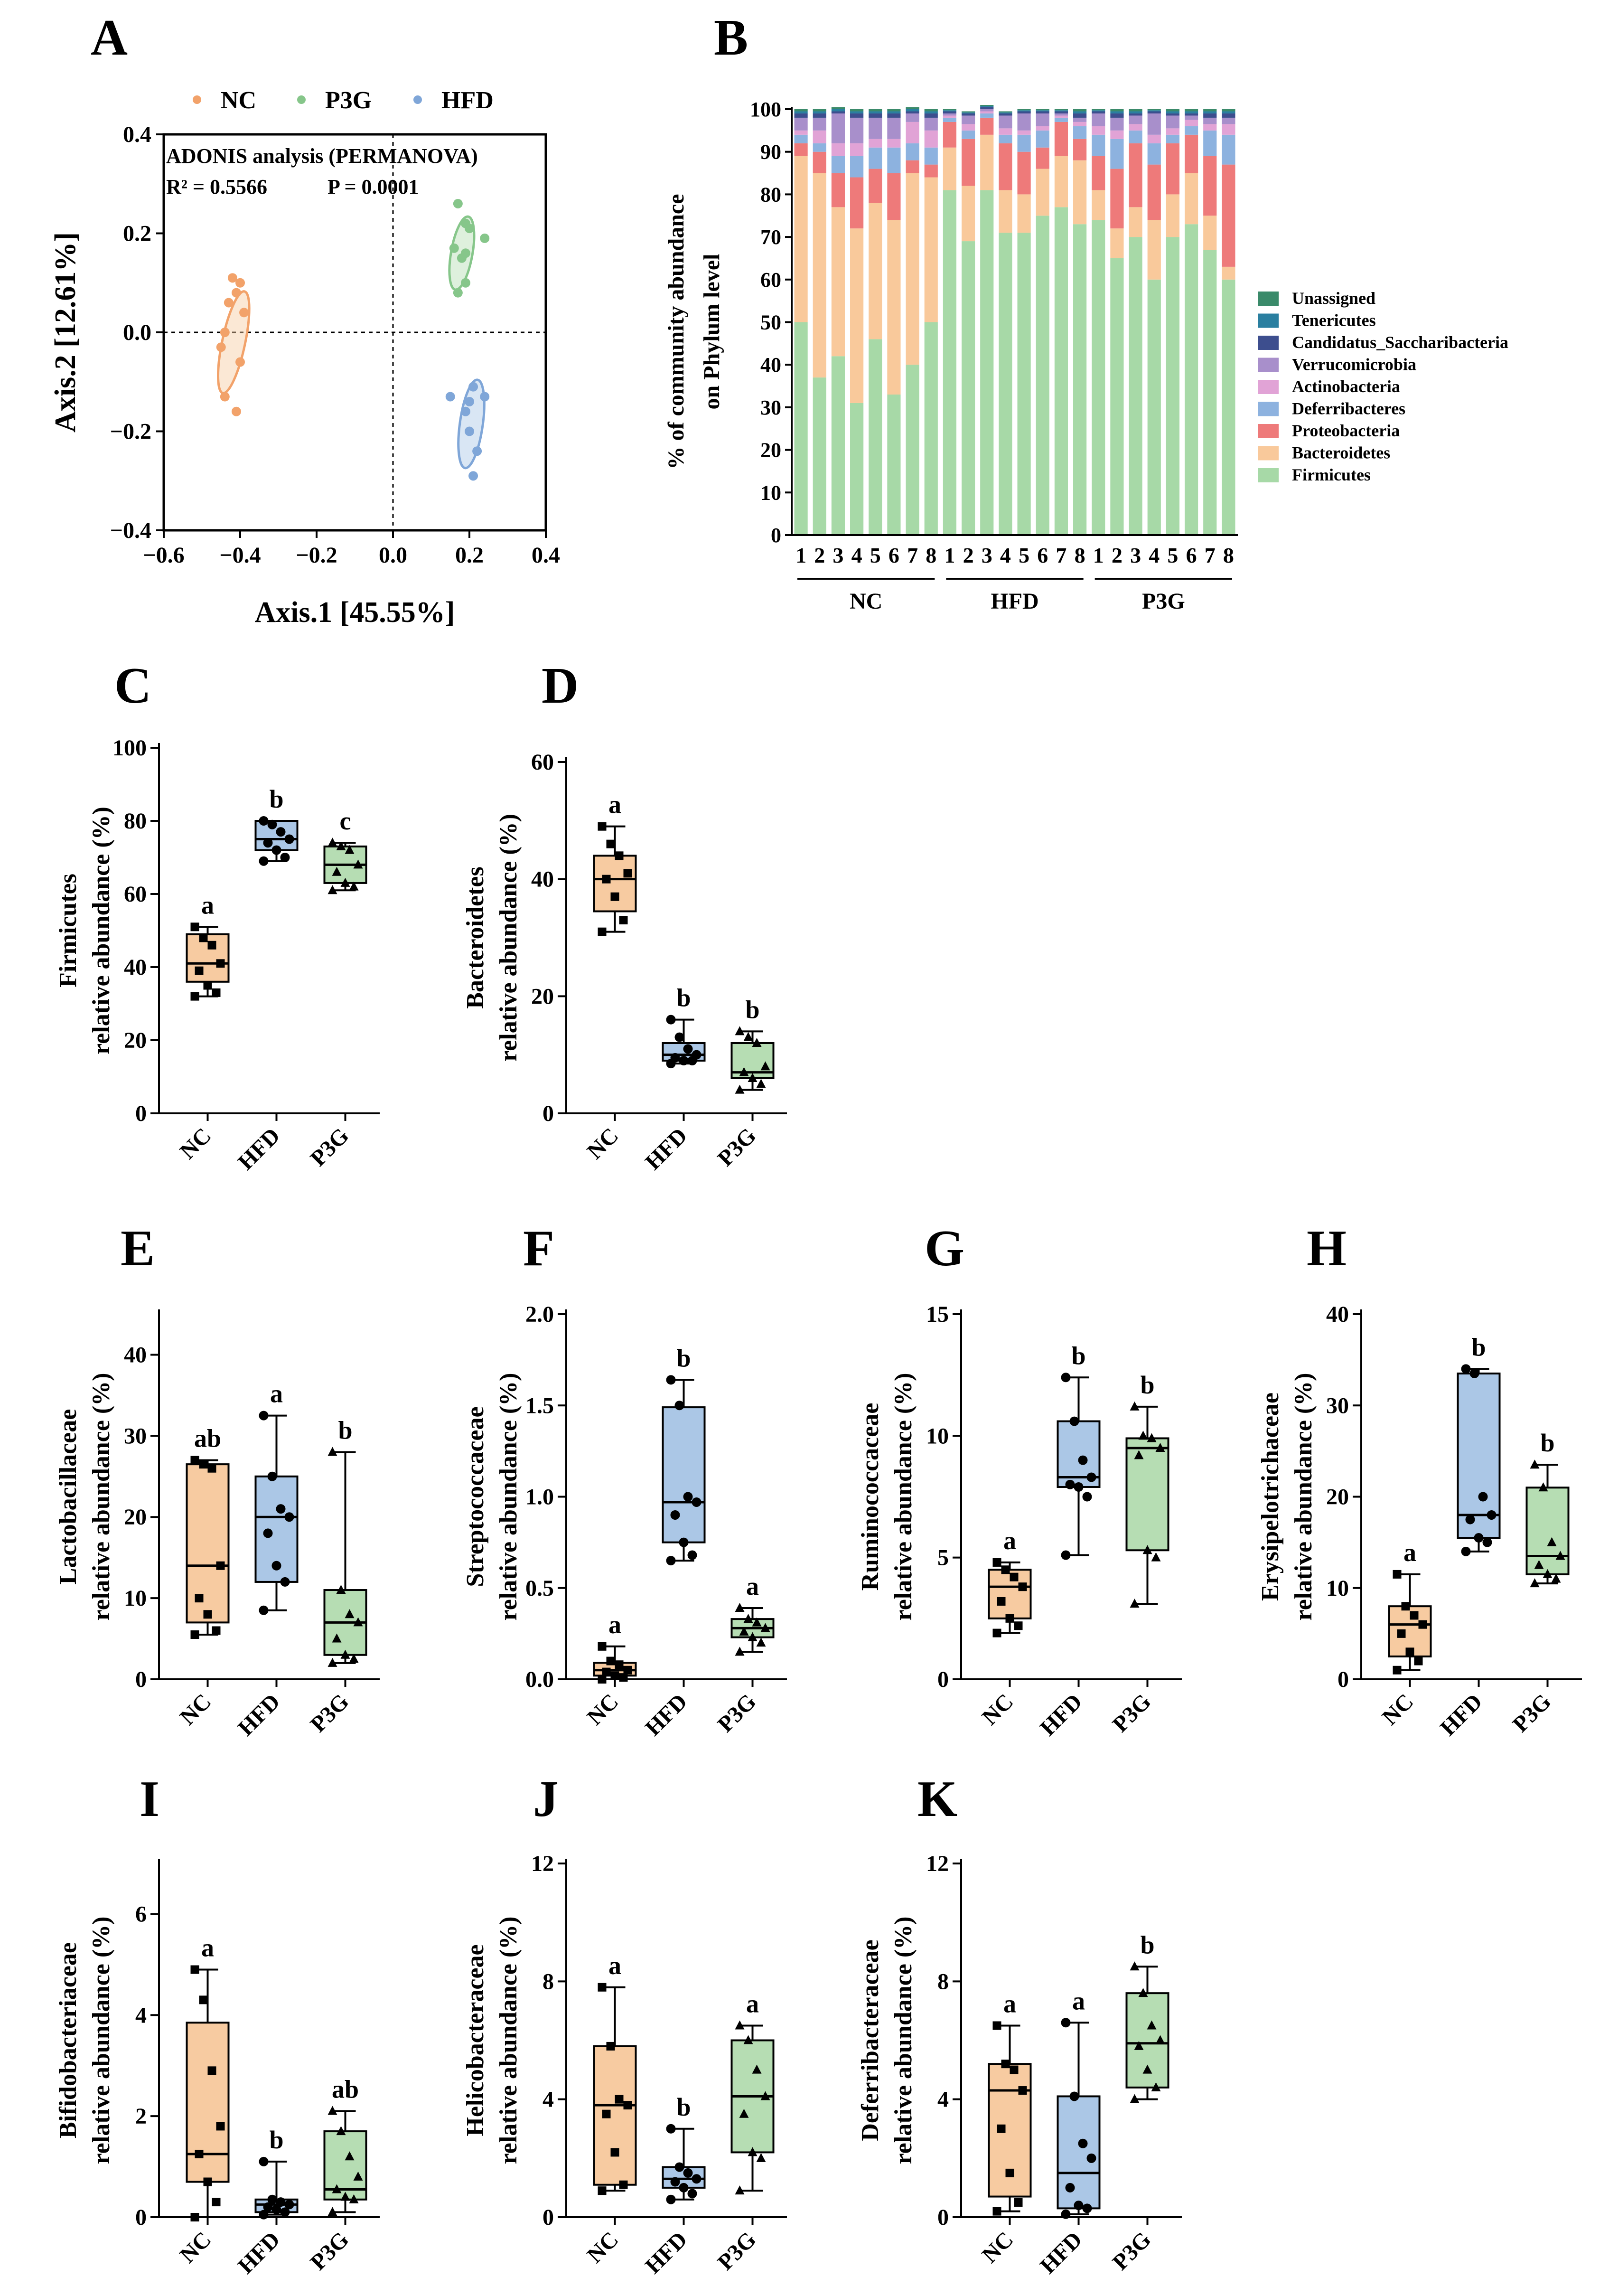  Describe the element at coordinates (770, 492) in the screenshot. I see `y-tick-label: 10` at that location.